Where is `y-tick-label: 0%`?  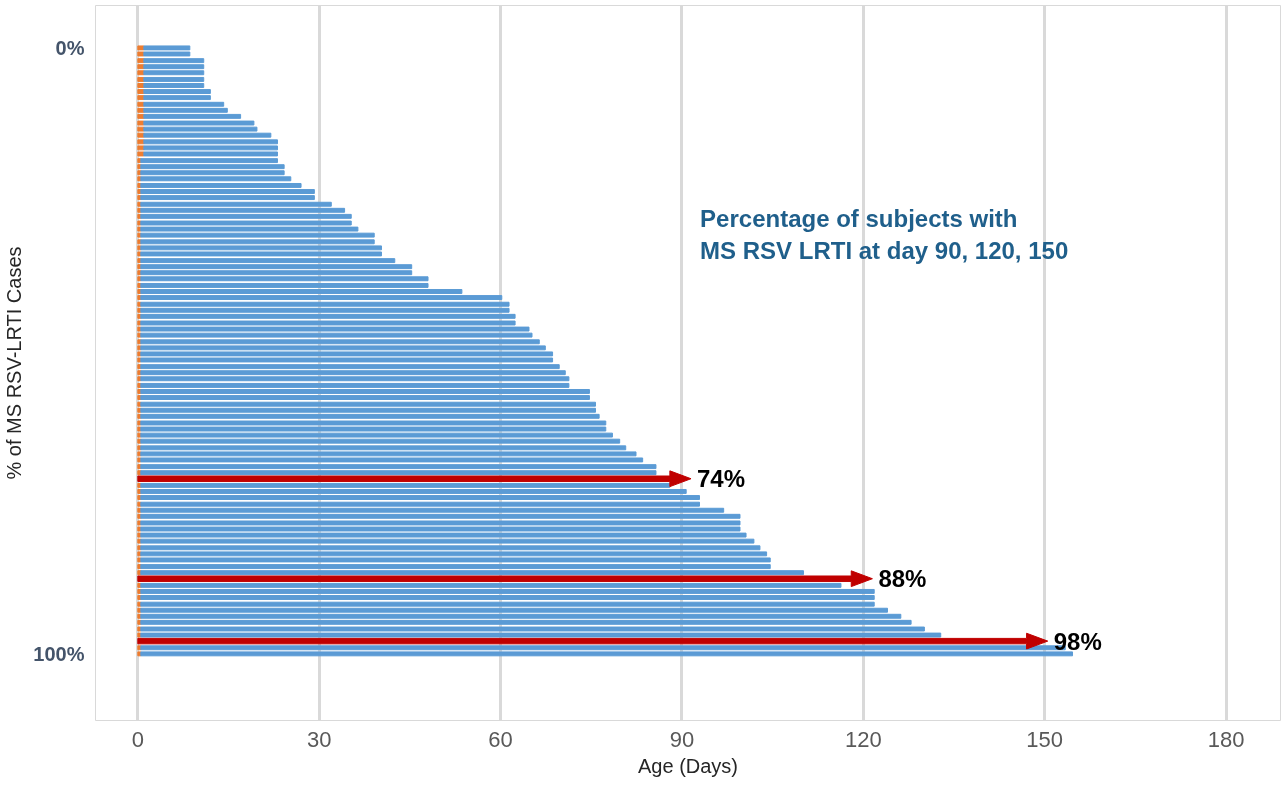 y-tick-label: 0% is located at coordinates (70, 47).